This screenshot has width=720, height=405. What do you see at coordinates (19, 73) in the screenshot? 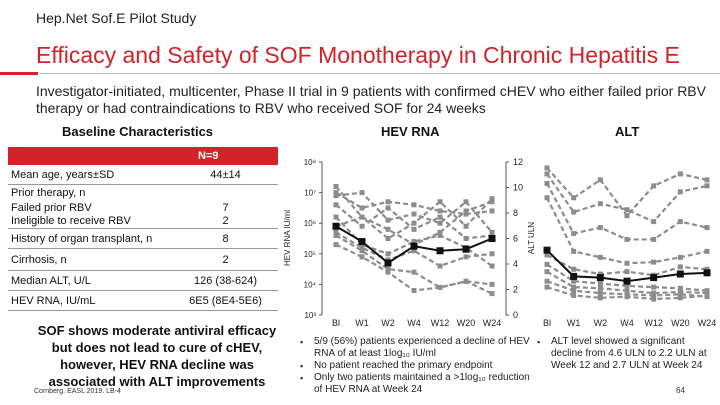
I see `title-accent-rule` at bounding box center [19, 73].